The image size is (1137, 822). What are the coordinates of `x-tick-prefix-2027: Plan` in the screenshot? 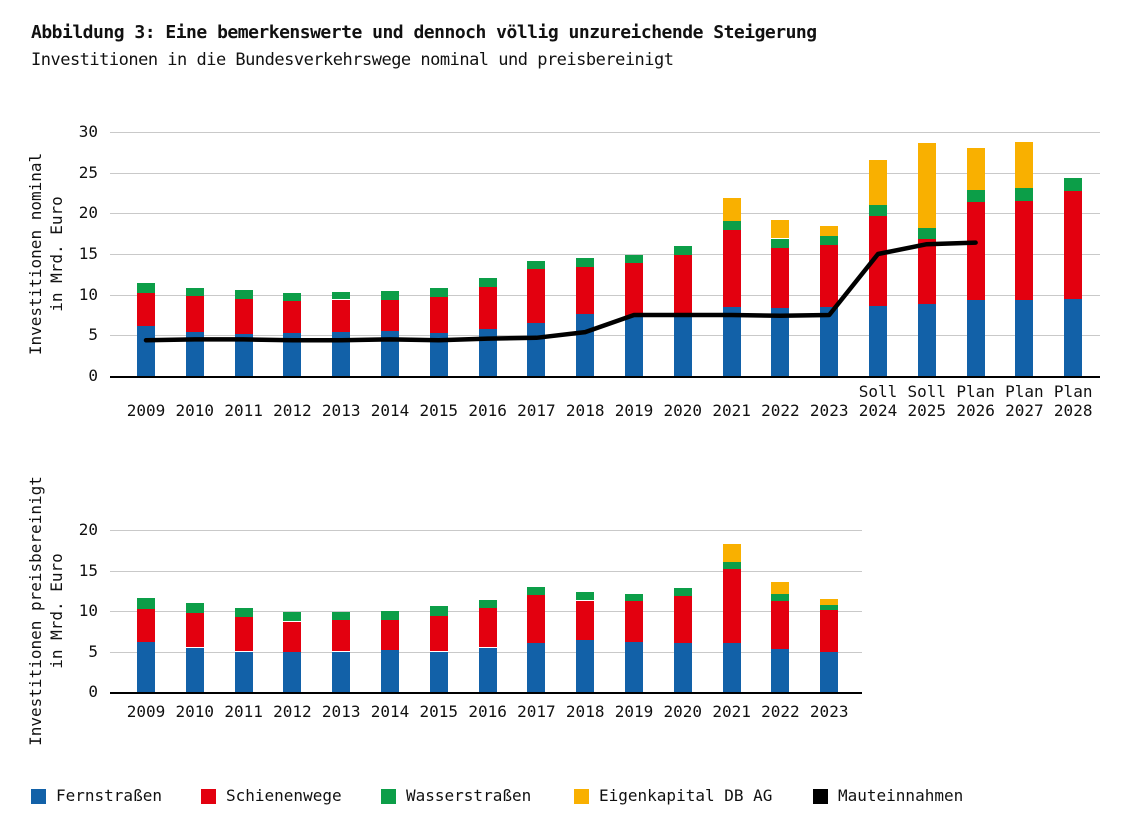 It's located at (1024, 391).